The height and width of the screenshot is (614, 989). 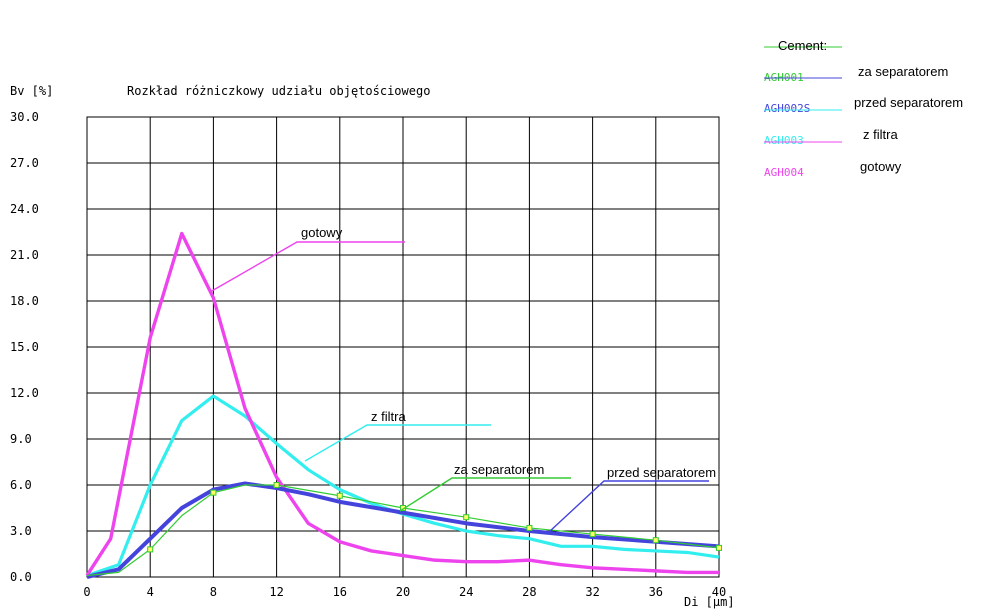 What do you see at coordinates (21, 531) in the screenshot?
I see `y-tick-label: 3.0` at bounding box center [21, 531].